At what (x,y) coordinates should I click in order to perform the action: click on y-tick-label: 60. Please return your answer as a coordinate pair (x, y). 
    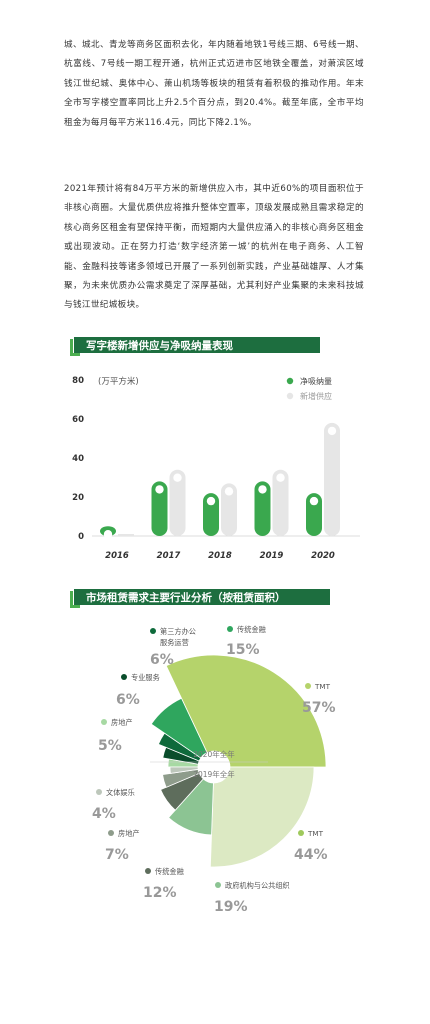
    Looking at the image, I should click on (78, 420).